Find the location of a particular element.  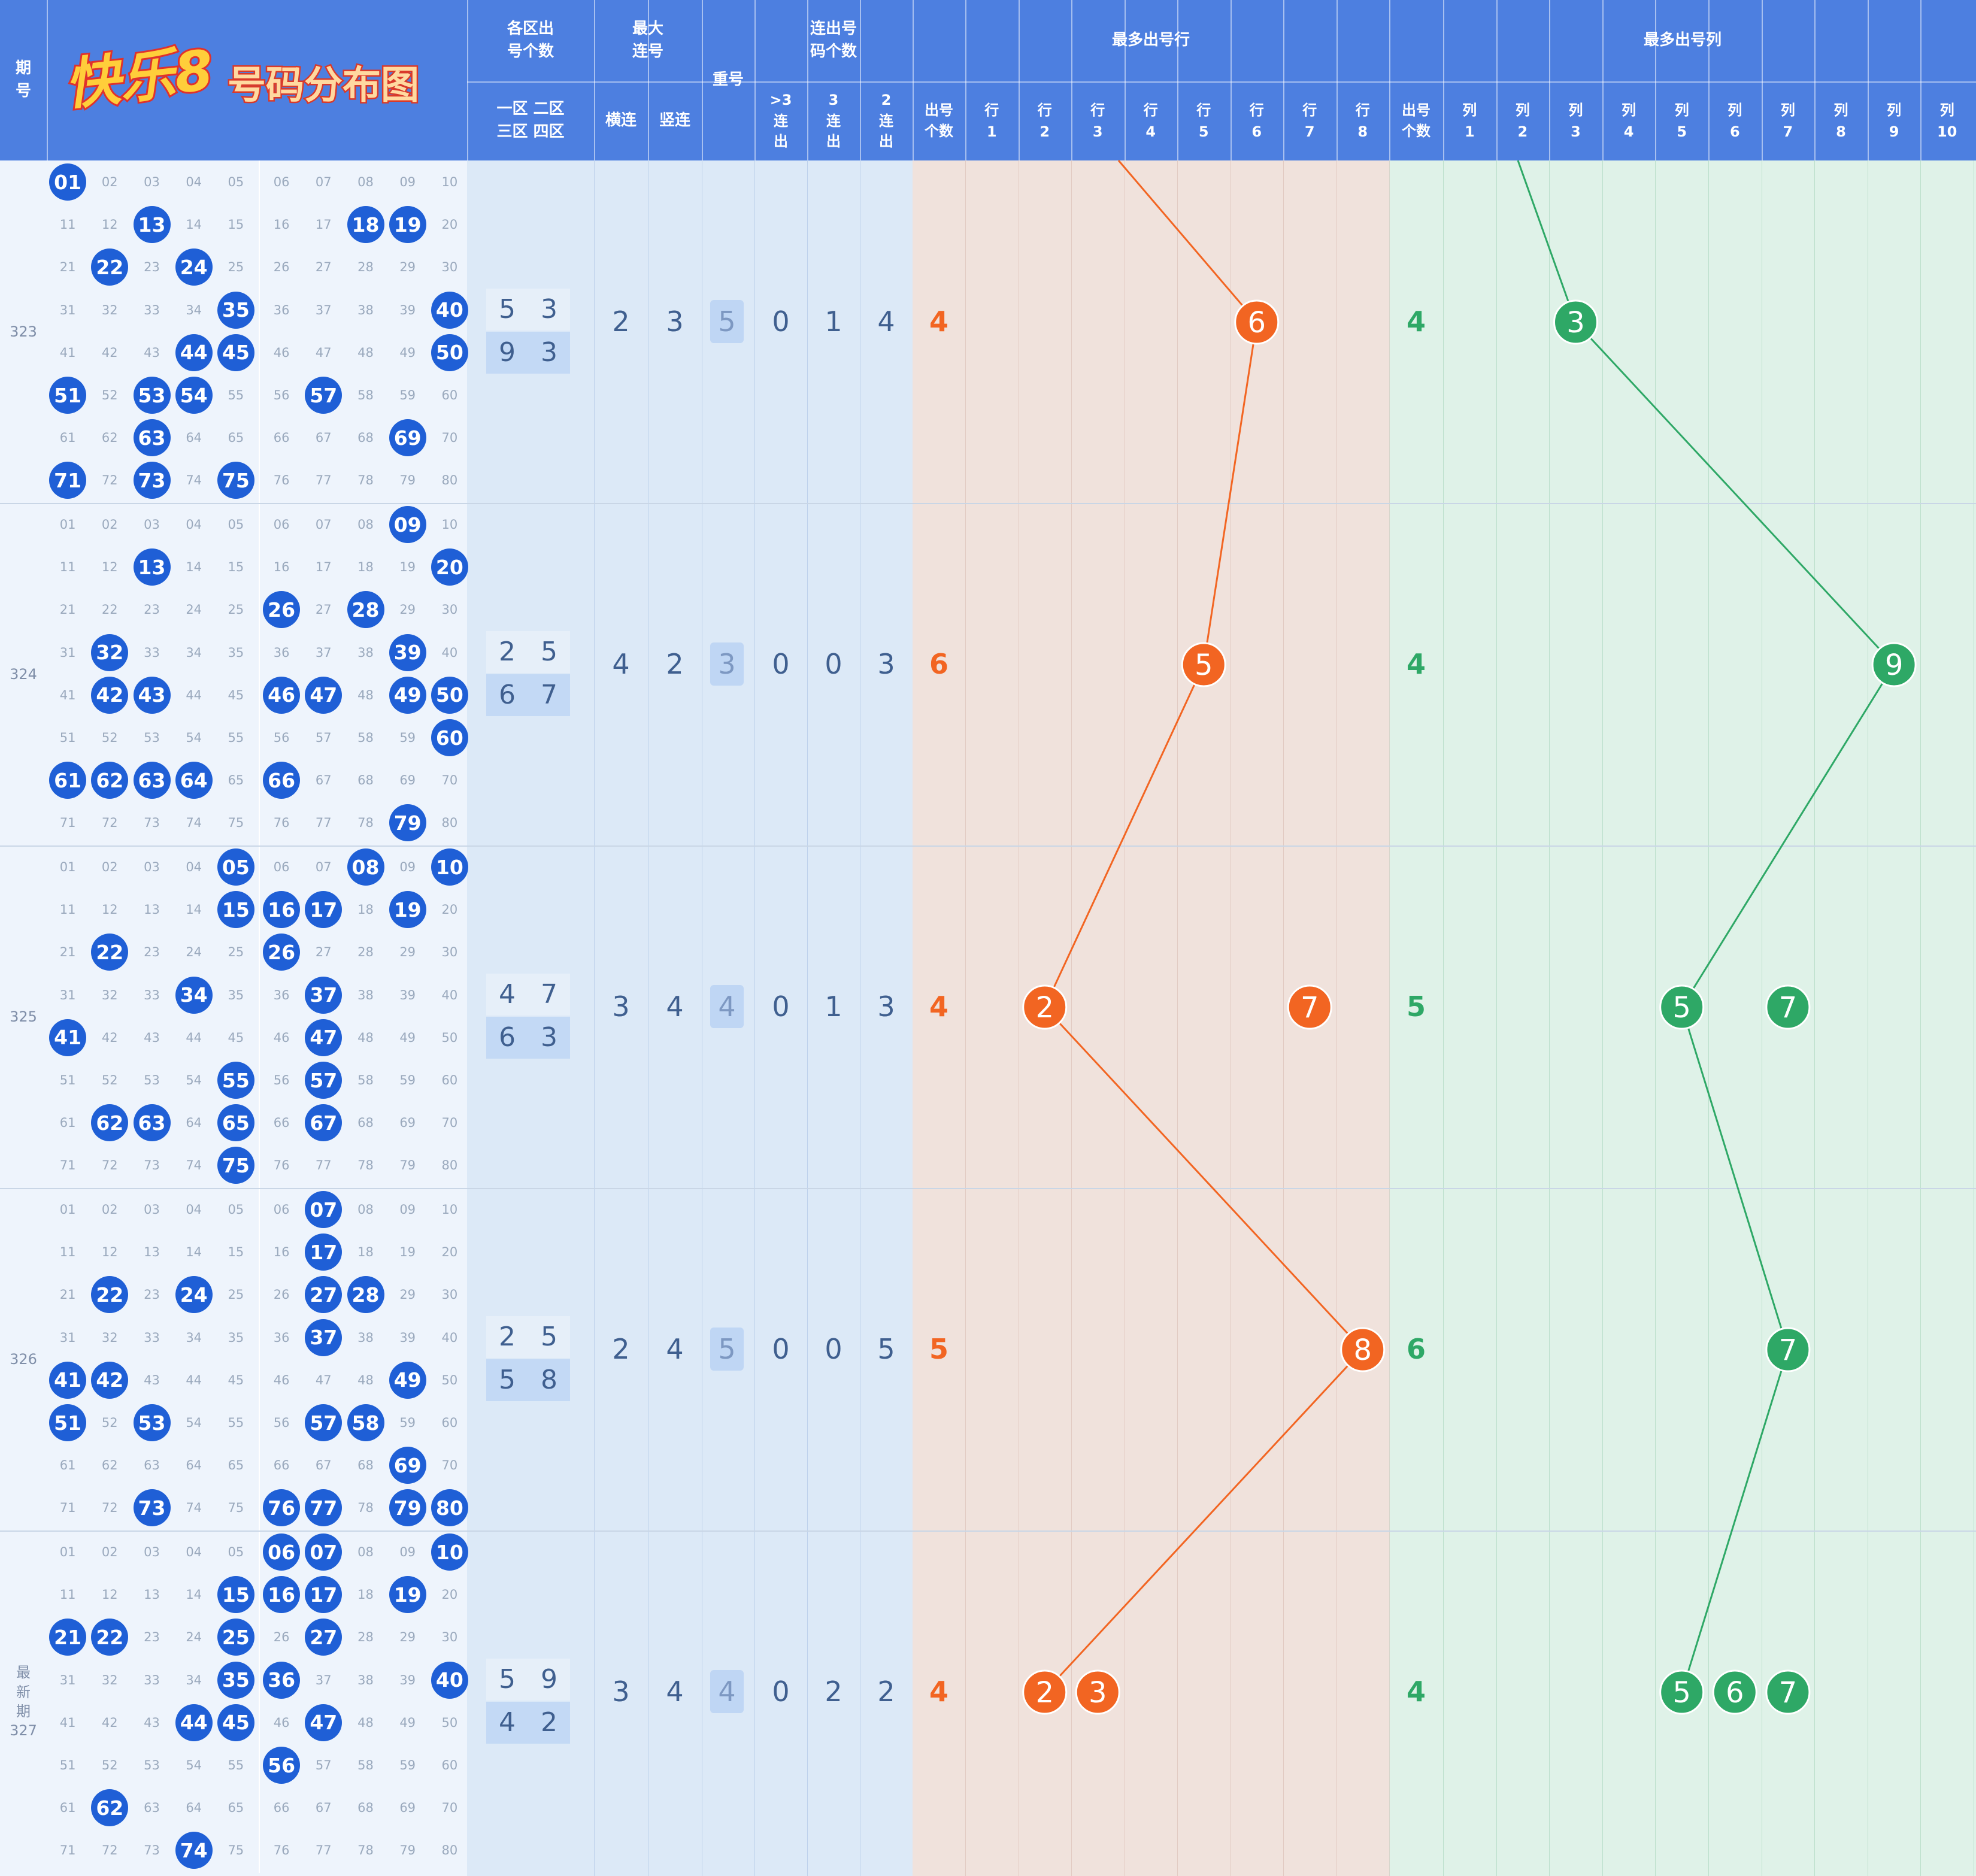

grid-number: 45 is located at coordinates (236, 1379).